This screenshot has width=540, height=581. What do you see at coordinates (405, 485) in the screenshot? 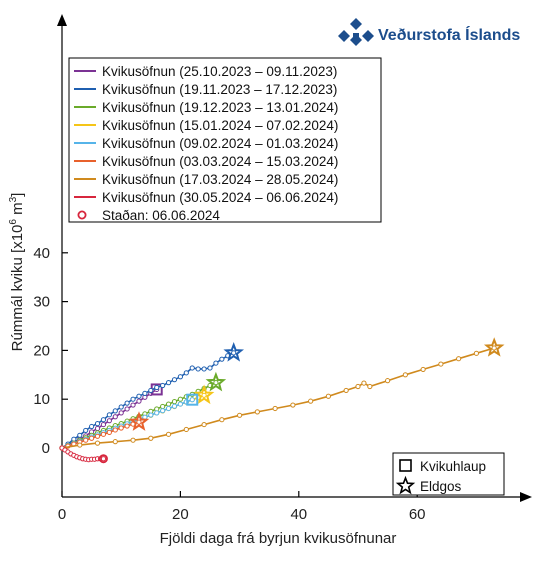
I see `star-symbol` at bounding box center [405, 485].